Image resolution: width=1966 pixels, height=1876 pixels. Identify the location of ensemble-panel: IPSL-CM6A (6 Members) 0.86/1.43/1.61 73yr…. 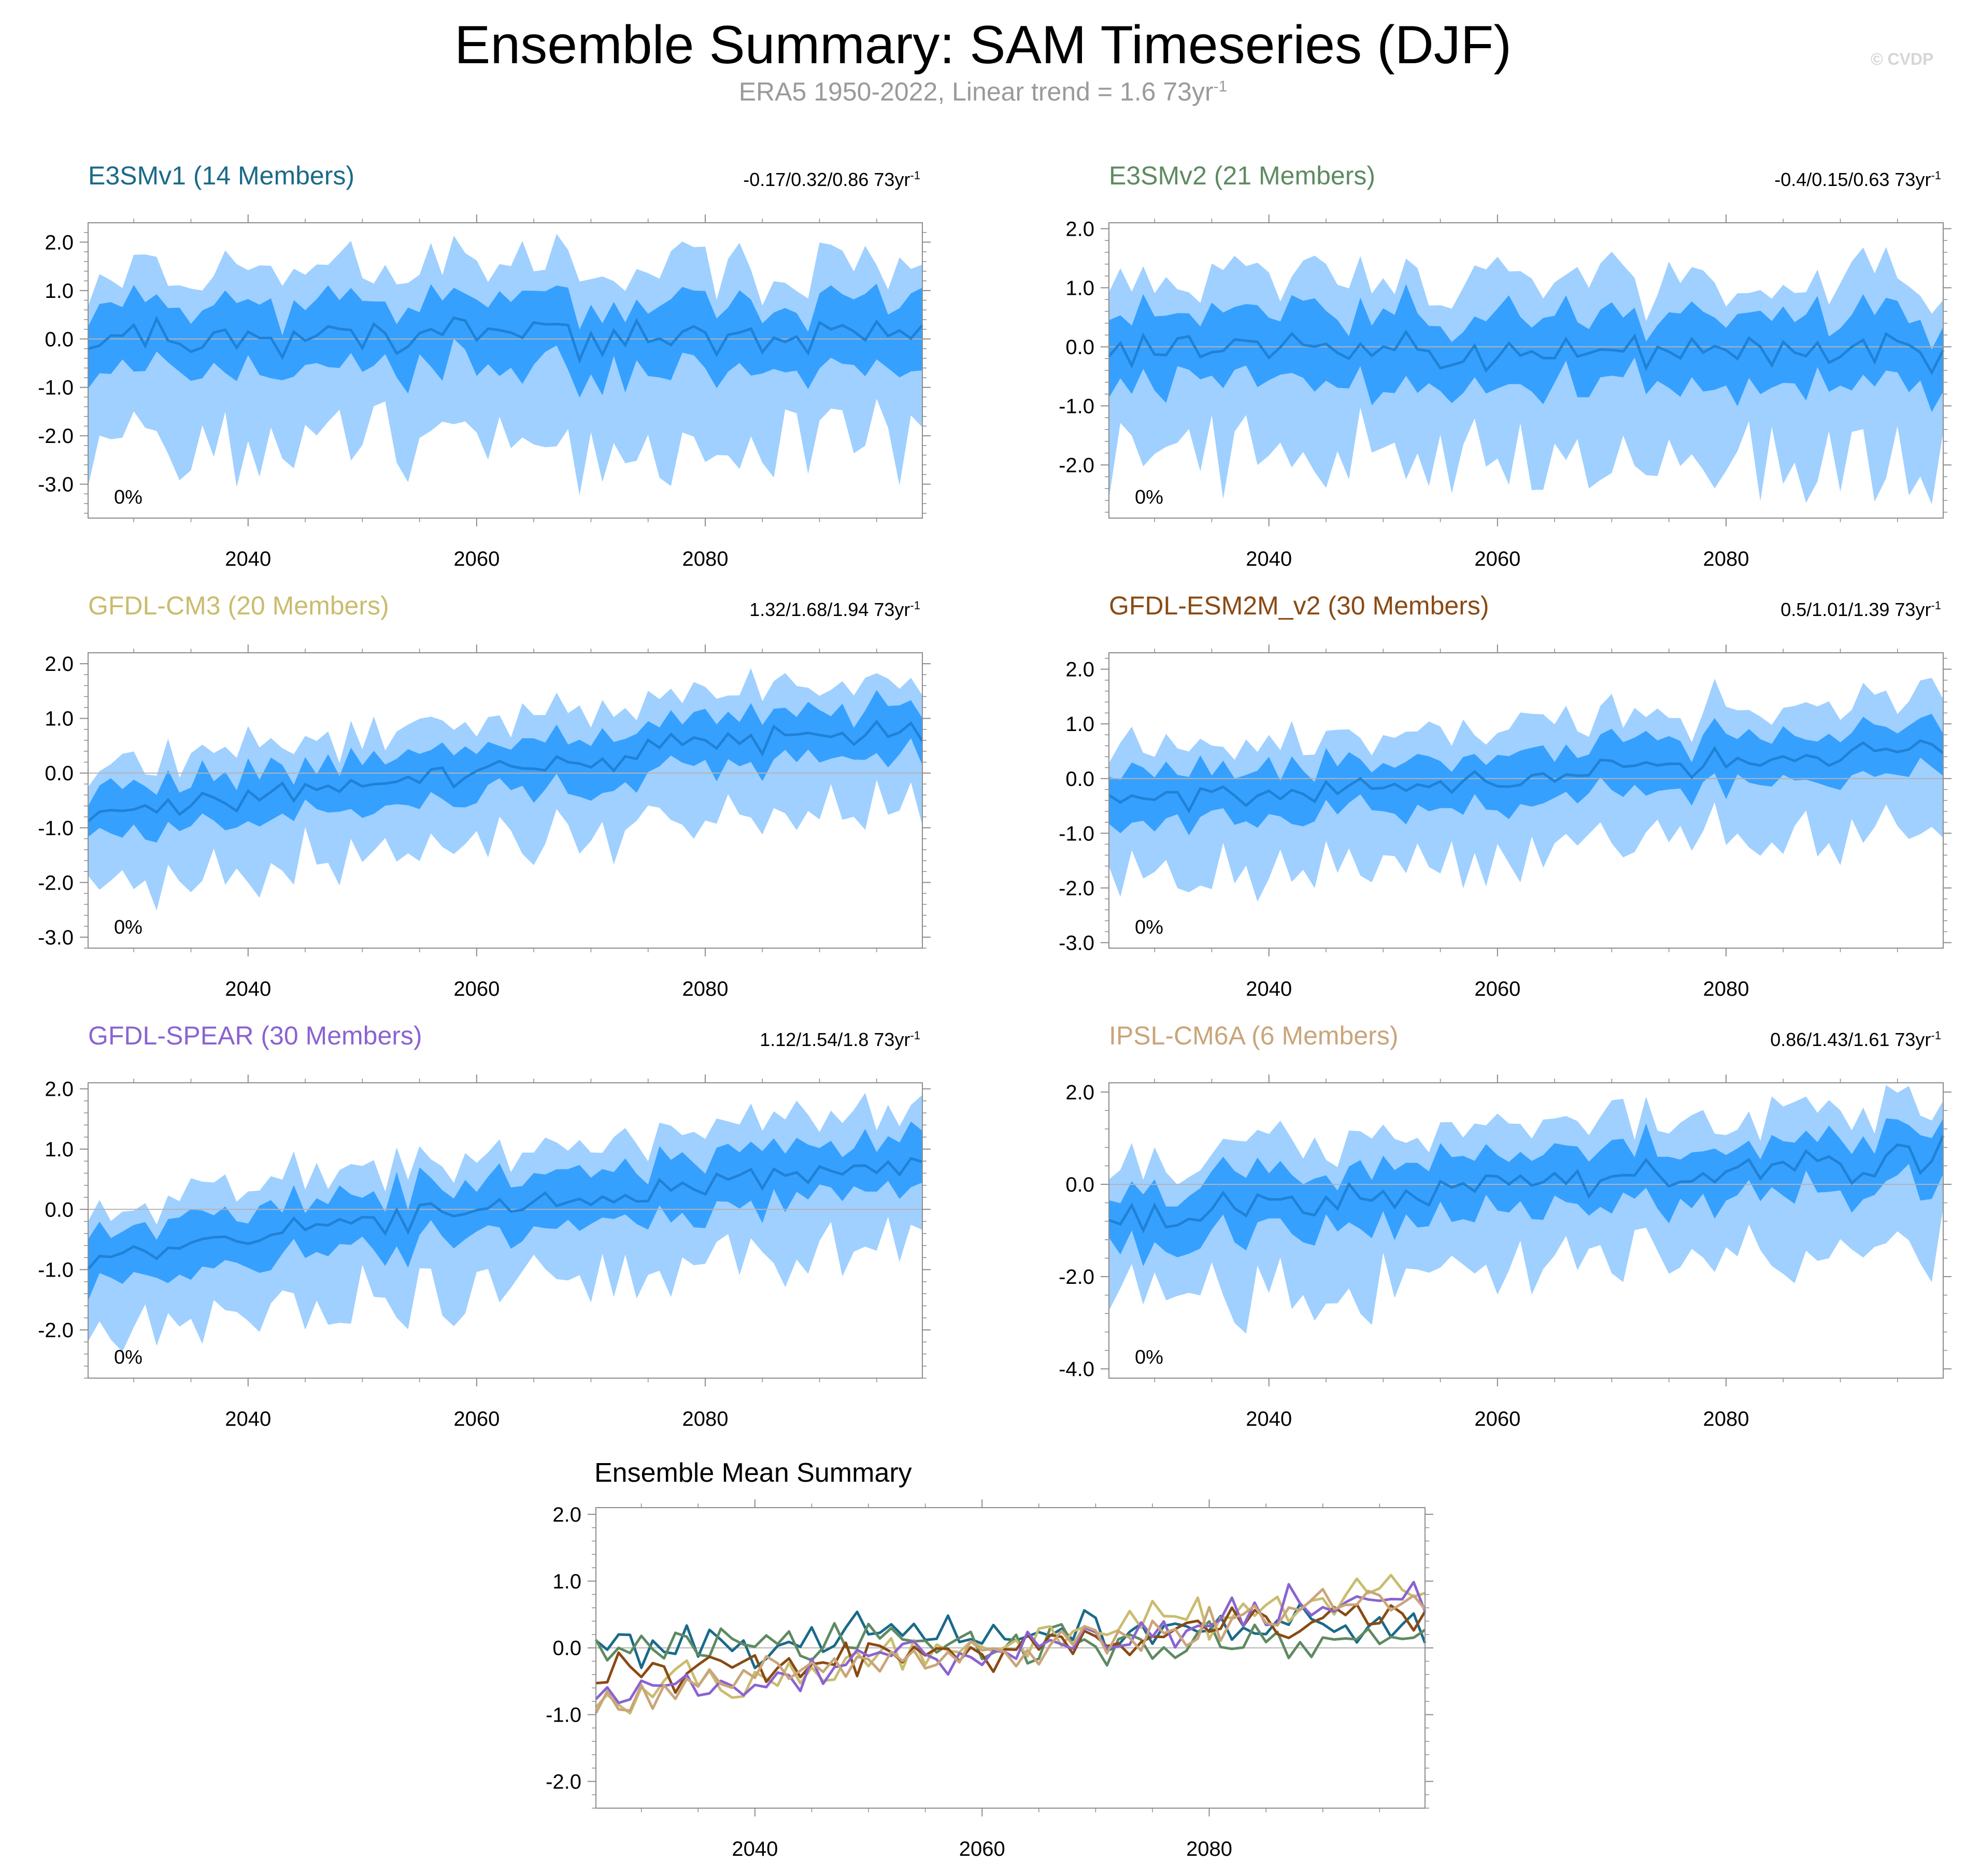
(1496, 1222).